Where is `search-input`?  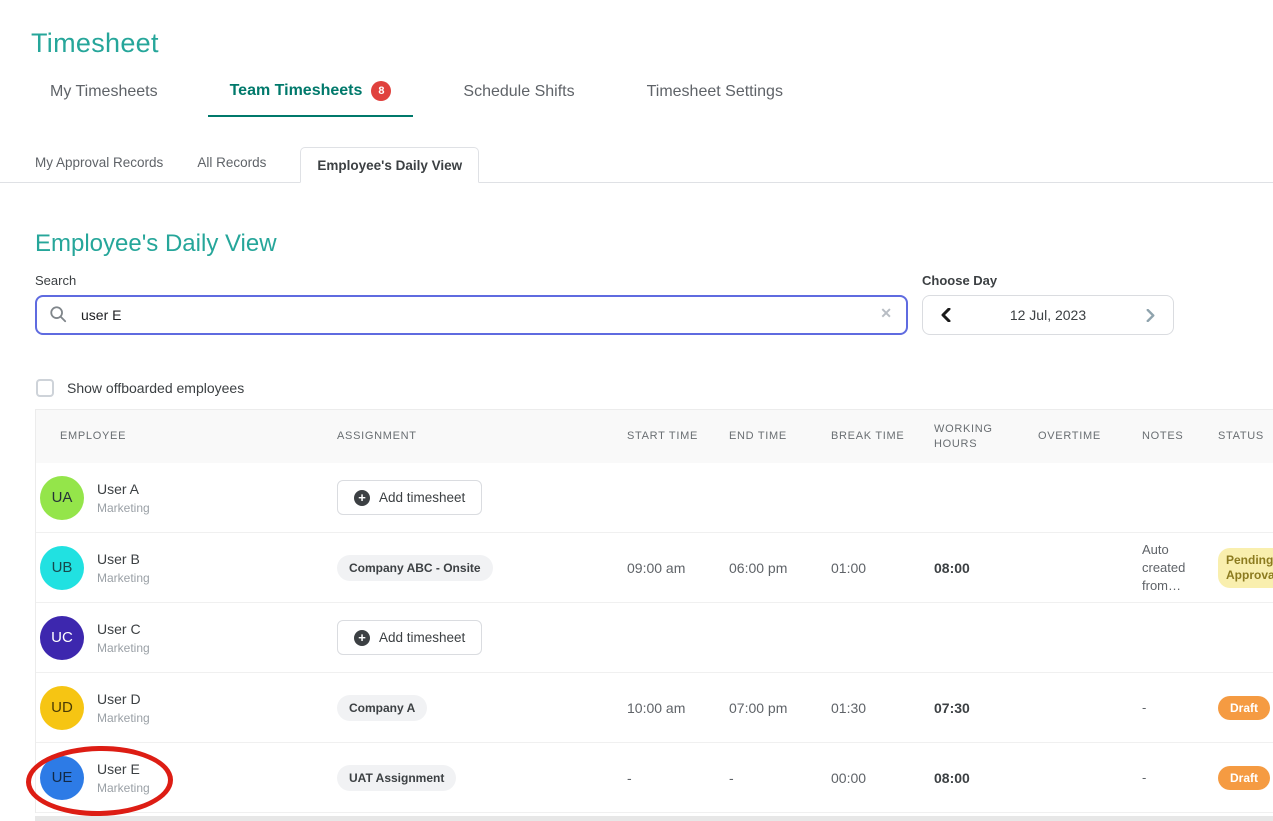
search-input is located at coordinates (471, 315).